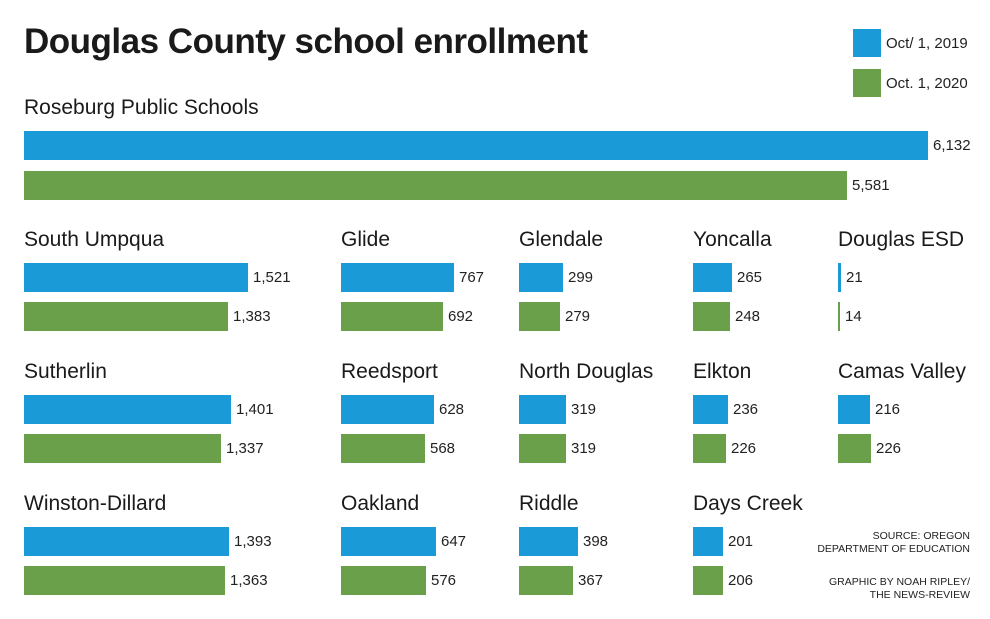 The image size is (990, 619). I want to click on value-label-glide-2020: 692, so click(461, 316).